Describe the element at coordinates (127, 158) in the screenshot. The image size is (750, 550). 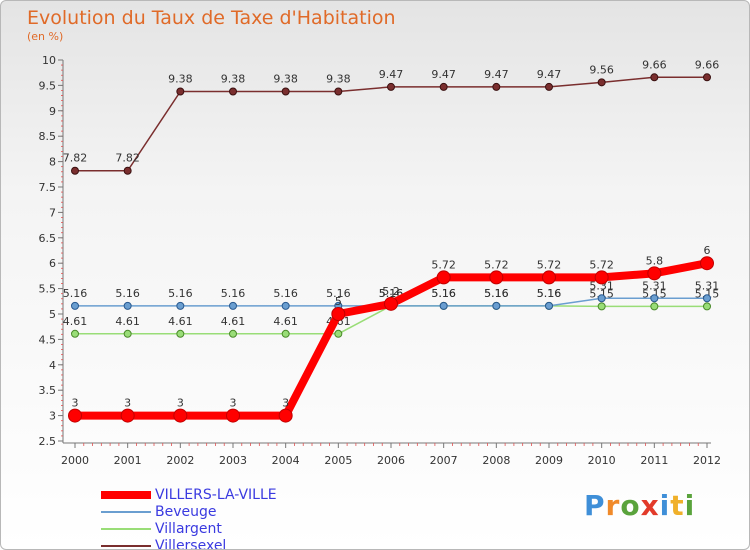
I see `data-label-villersexel: 7.82` at that location.